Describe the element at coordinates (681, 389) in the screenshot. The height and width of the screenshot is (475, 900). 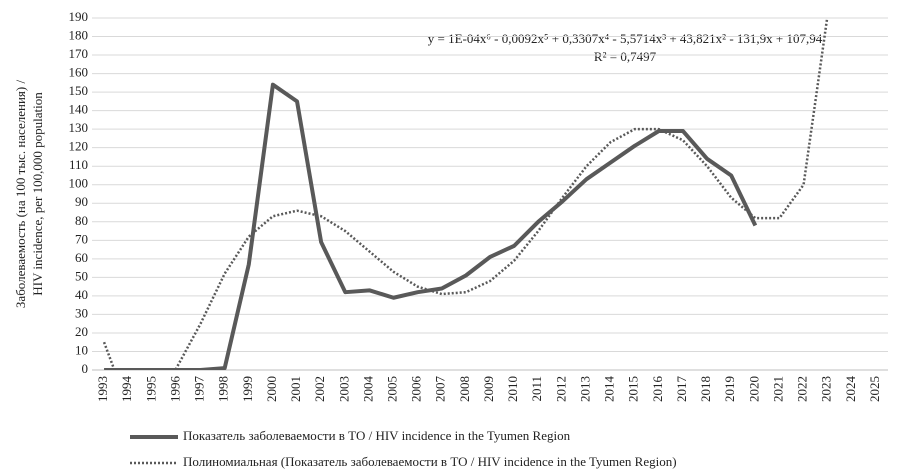
I see `x-tick-label: 2017` at that location.